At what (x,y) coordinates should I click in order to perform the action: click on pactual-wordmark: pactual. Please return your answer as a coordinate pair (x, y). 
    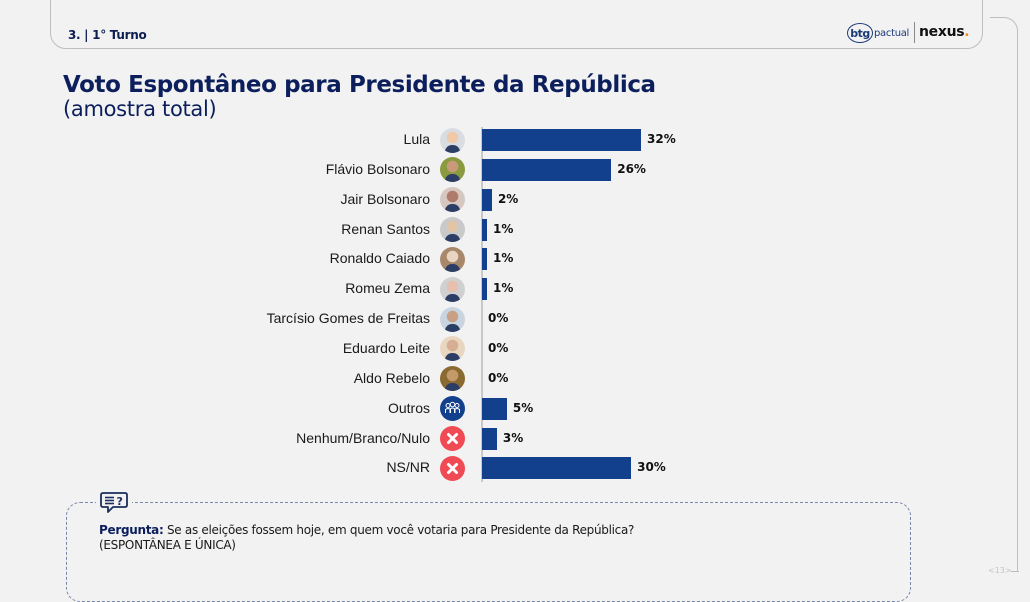
    Looking at the image, I should click on (892, 33).